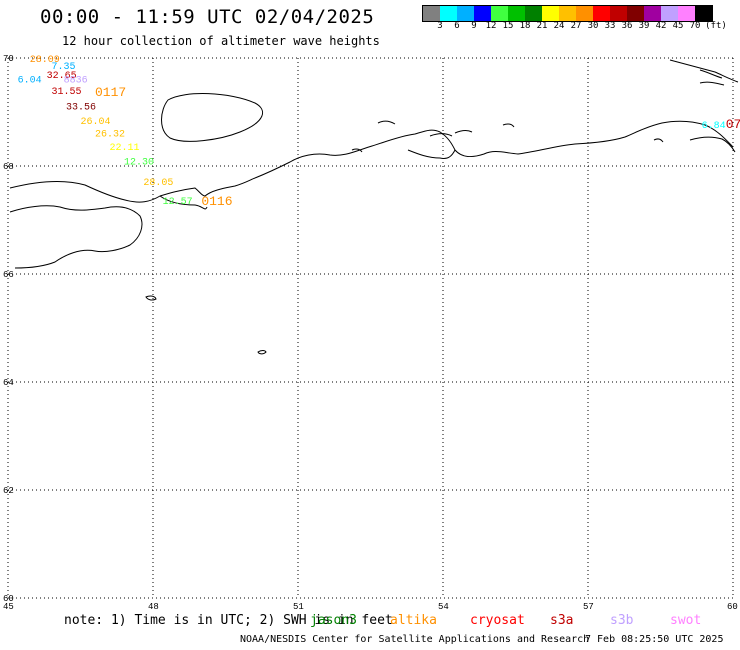  I want to click on longitude-label: 45, so click(8, 607).